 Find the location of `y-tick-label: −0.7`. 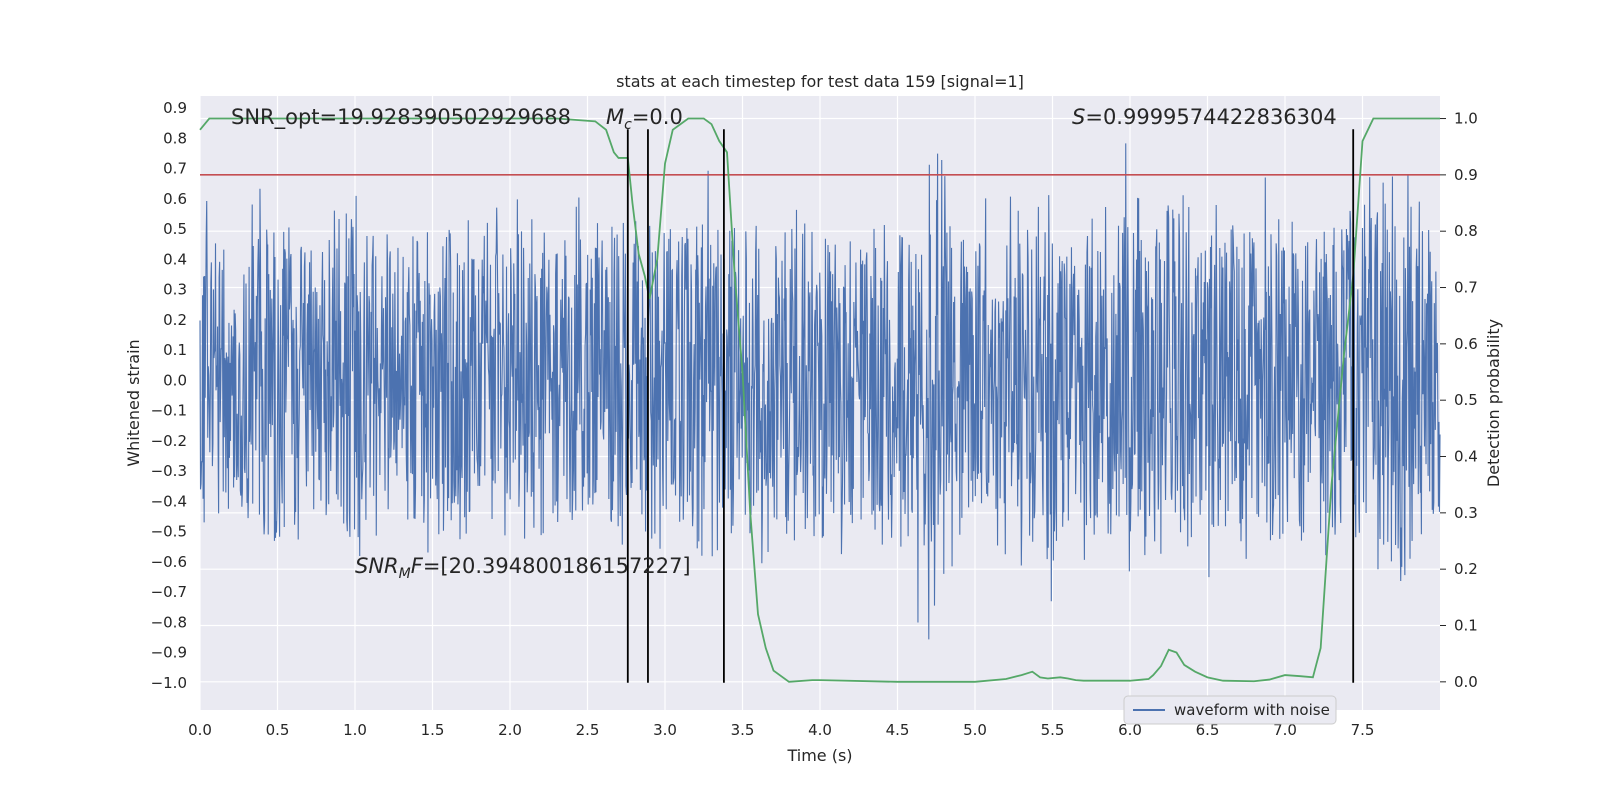

y-tick-label: −0.7 is located at coordinates (169, 592).